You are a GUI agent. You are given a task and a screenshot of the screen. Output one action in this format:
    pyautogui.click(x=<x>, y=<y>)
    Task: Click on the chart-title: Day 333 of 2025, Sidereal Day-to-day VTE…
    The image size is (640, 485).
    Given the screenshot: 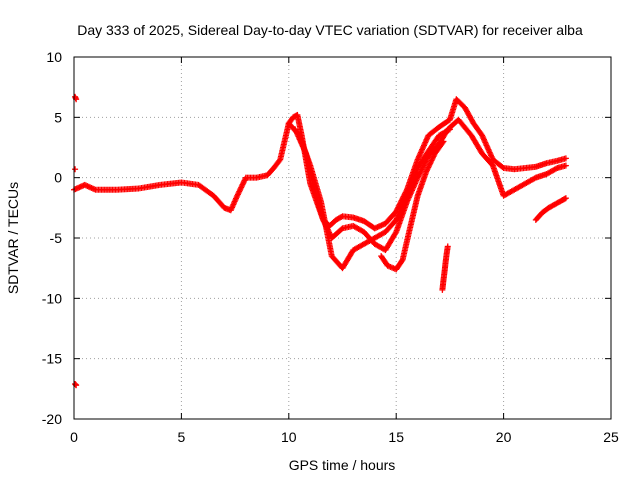 What is the action you would take?
    pyautogui.click(x=330, y=30)
    